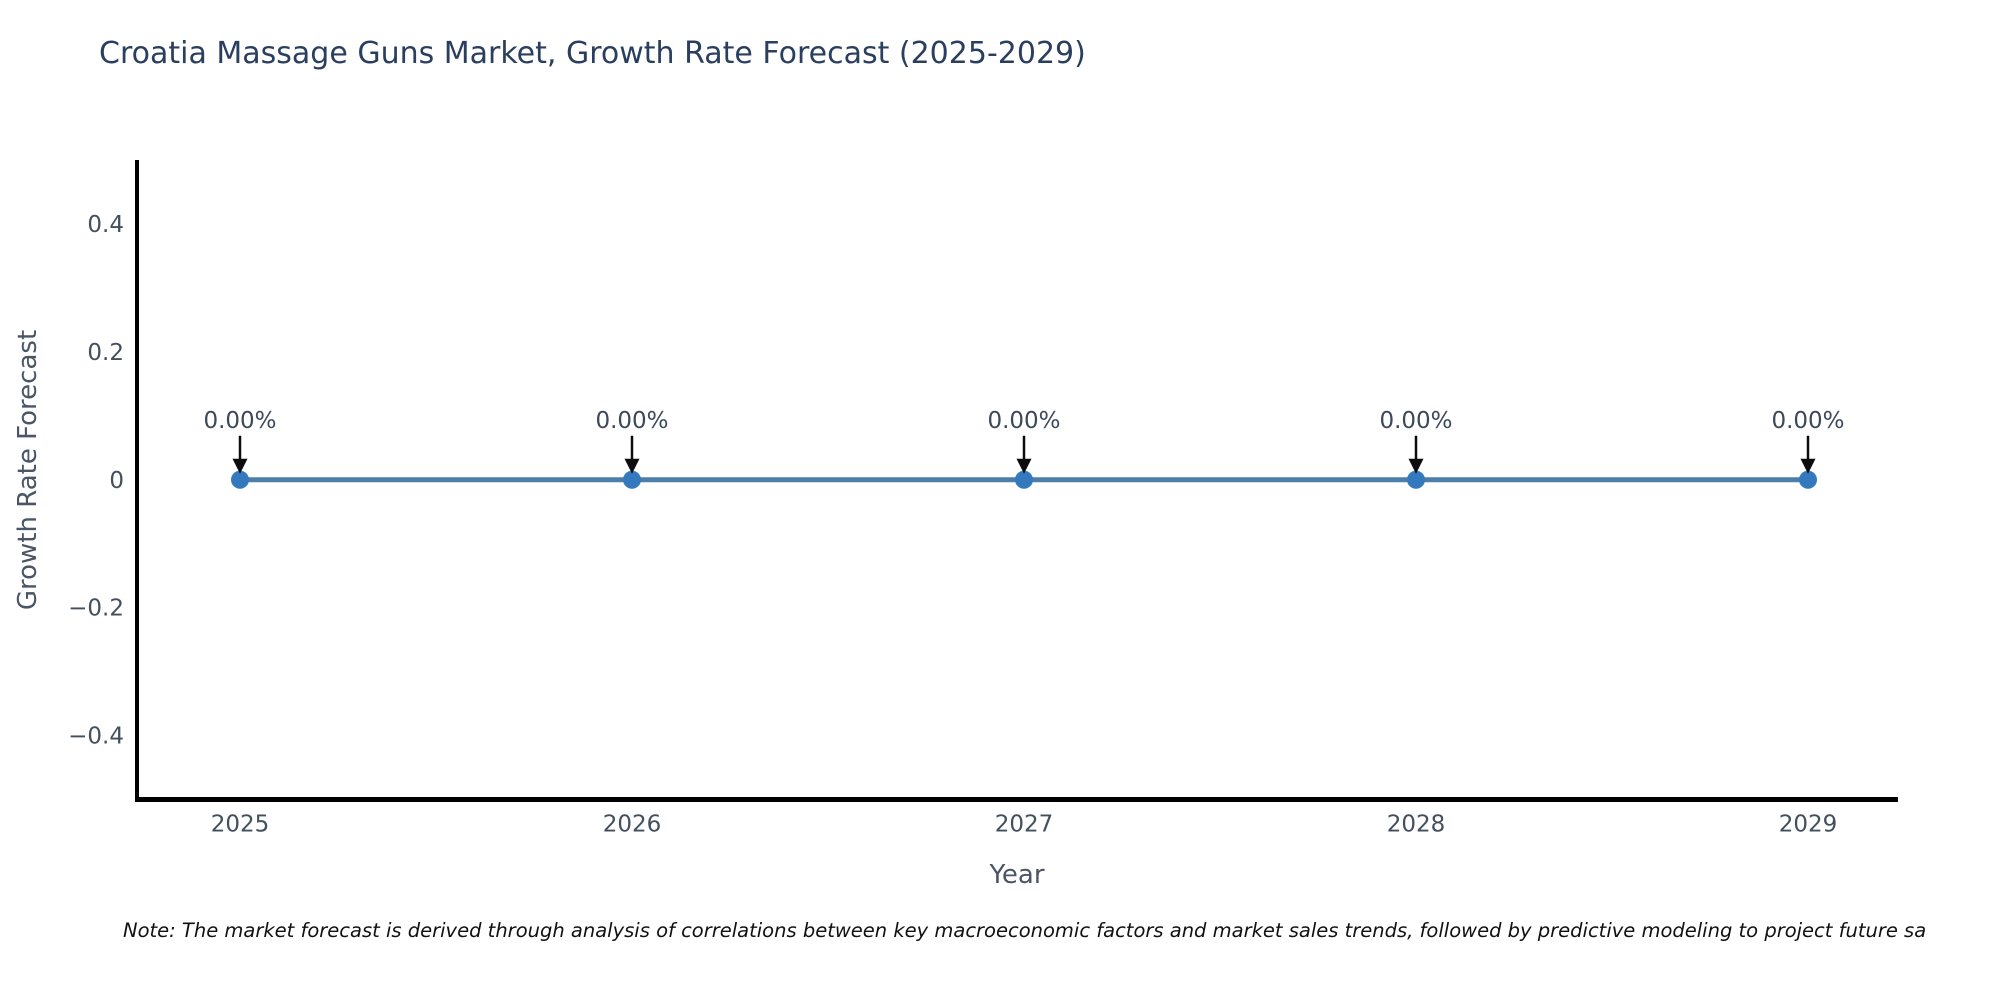 The width and height of the screenshot is (2000, 1000). What do you see at coordinates (1024, 825) in the screenshot?
I see `x-tick-label: 2027` at bounding box center [1024, 825].